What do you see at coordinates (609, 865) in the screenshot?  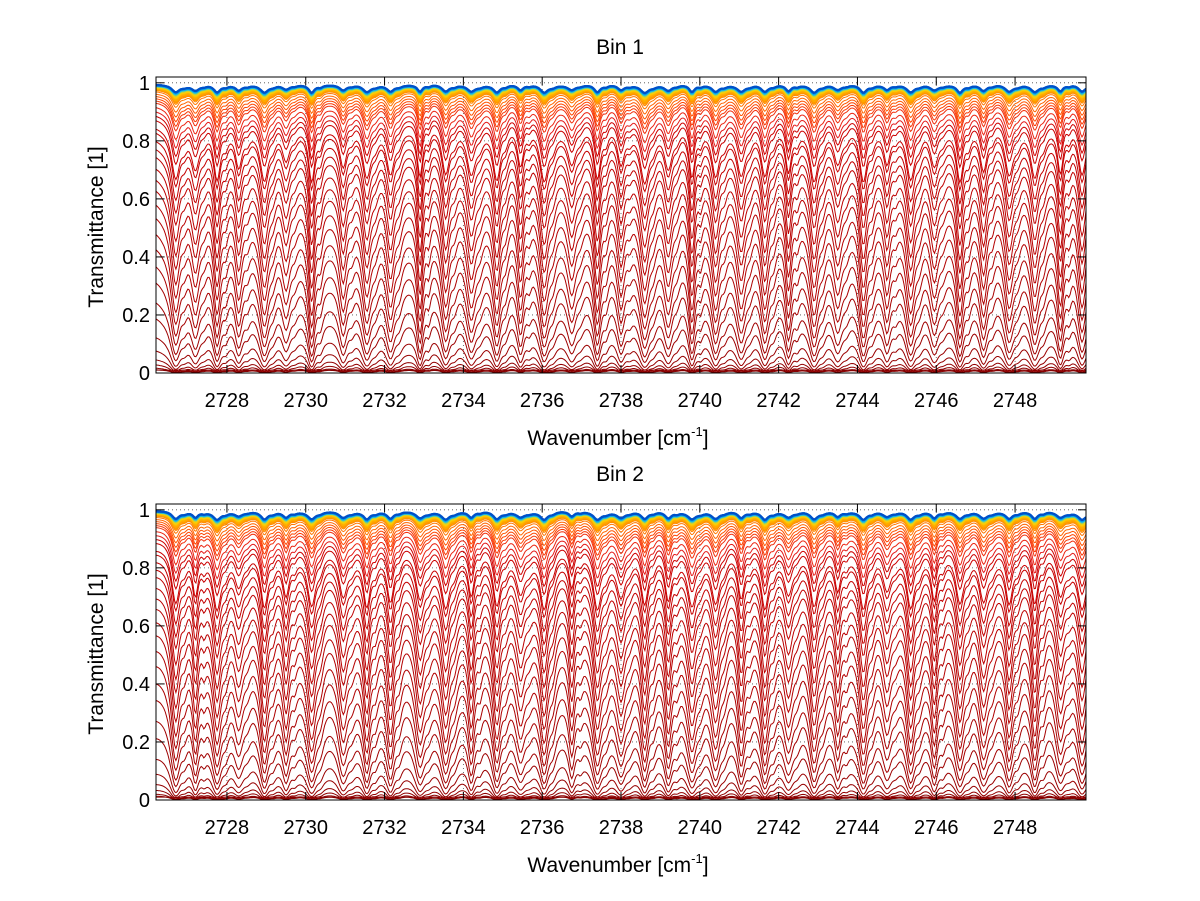 I see `x-axis-label-main: Wavenumber [cm` at bounding box center [609, 865].